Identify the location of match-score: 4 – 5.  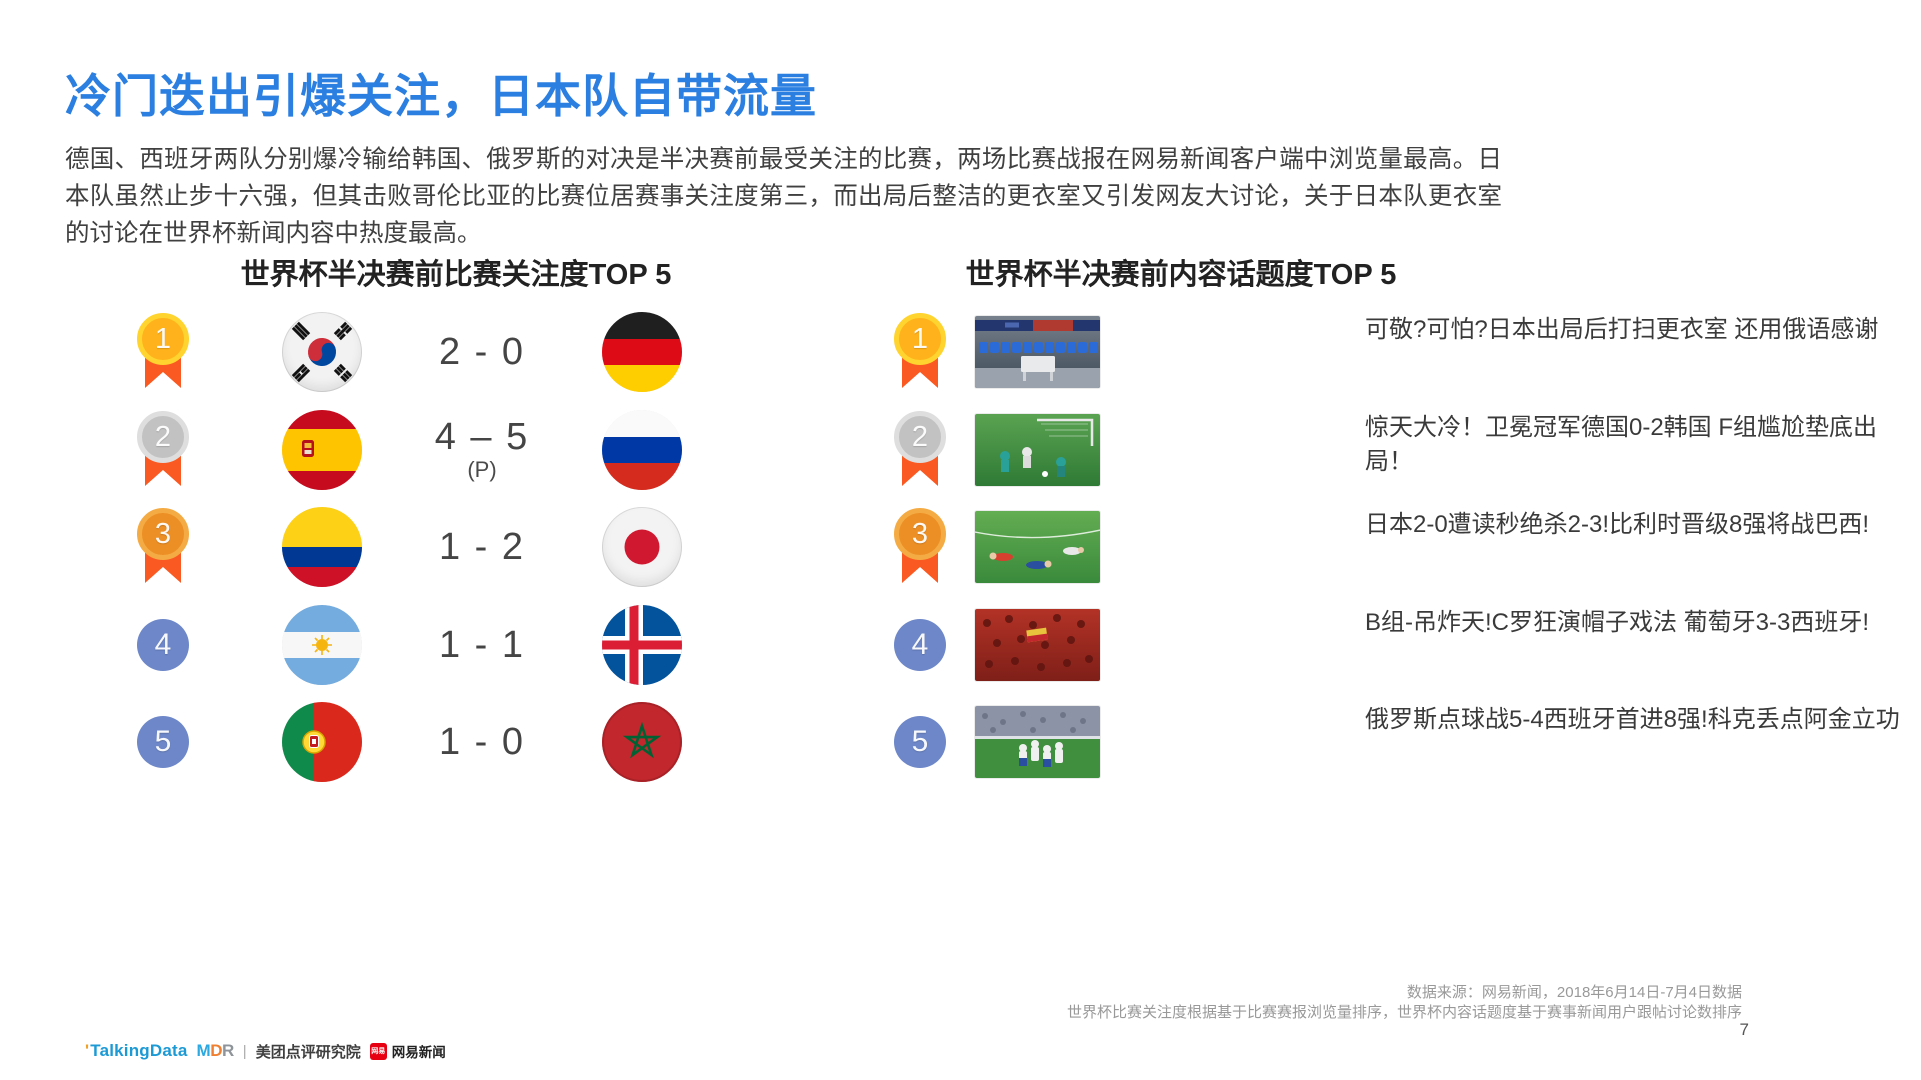
(482, 437).